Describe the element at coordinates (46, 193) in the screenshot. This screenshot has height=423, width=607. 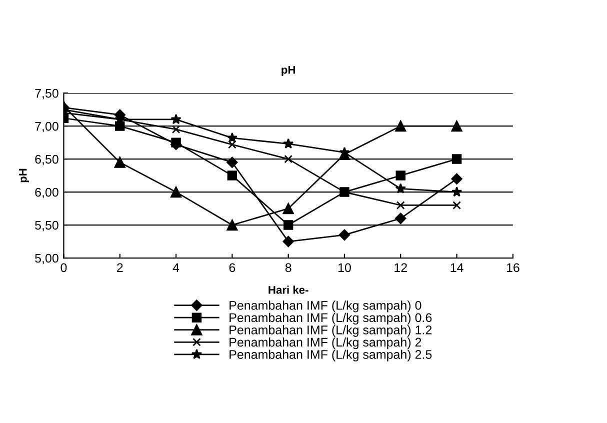
I see `y-tick-label: 6,00` at that location.